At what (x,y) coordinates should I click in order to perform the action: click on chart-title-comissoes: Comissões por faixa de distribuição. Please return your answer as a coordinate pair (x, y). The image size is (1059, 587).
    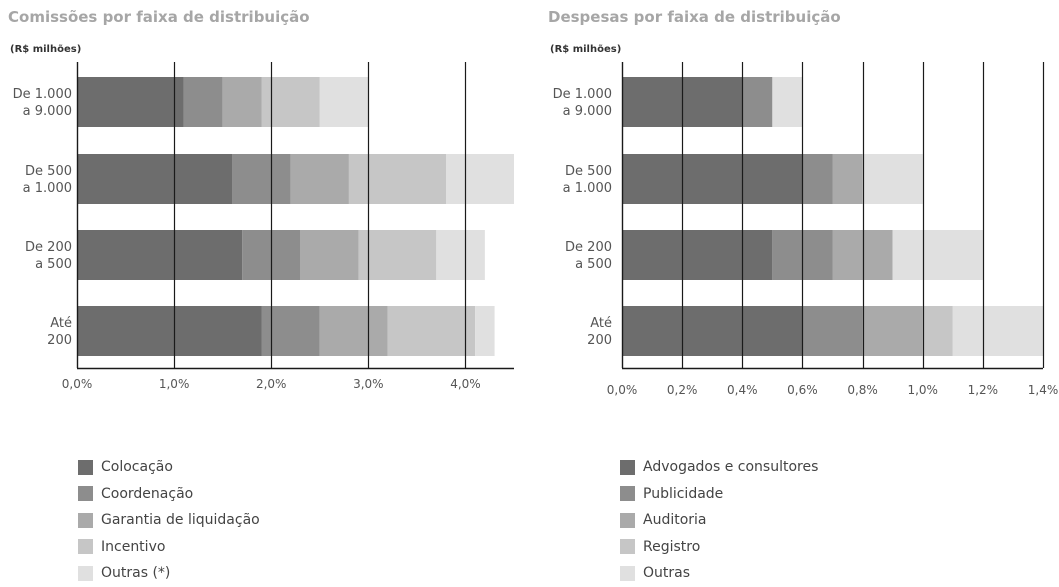
    Looking at the image, I should click on (159, 17).